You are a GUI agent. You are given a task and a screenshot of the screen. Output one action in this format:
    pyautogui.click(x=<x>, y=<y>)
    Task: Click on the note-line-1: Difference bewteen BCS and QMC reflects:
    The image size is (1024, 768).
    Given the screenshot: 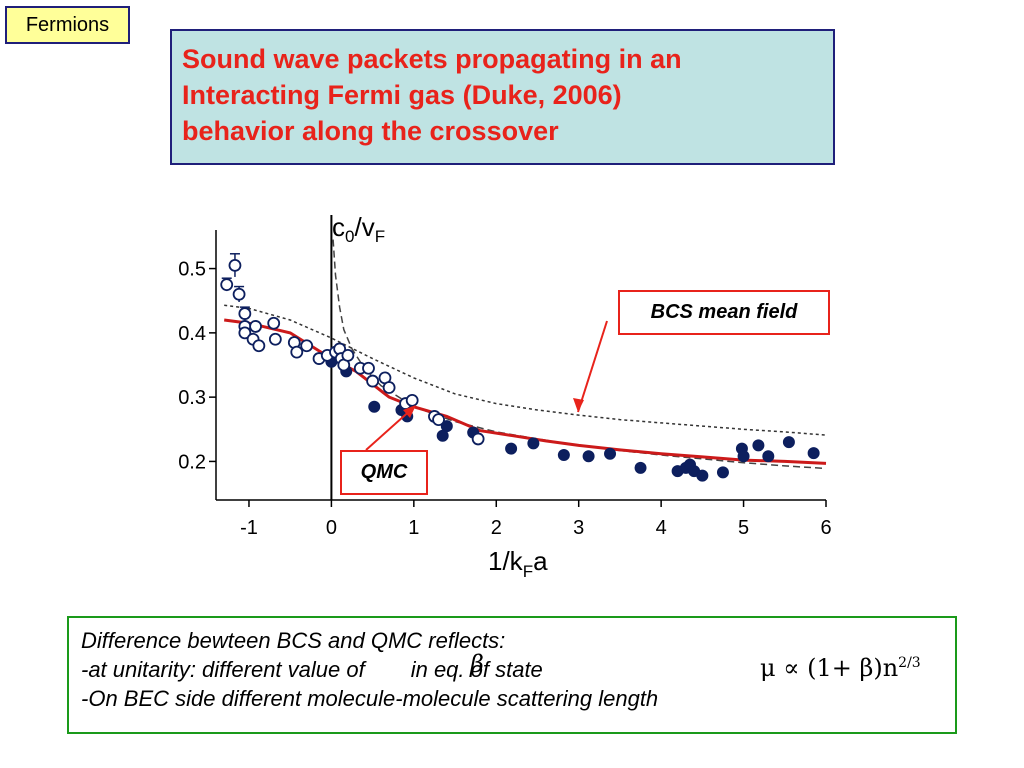 What is the action you would take?
    pyautogui.click(x=293, y=640)
    